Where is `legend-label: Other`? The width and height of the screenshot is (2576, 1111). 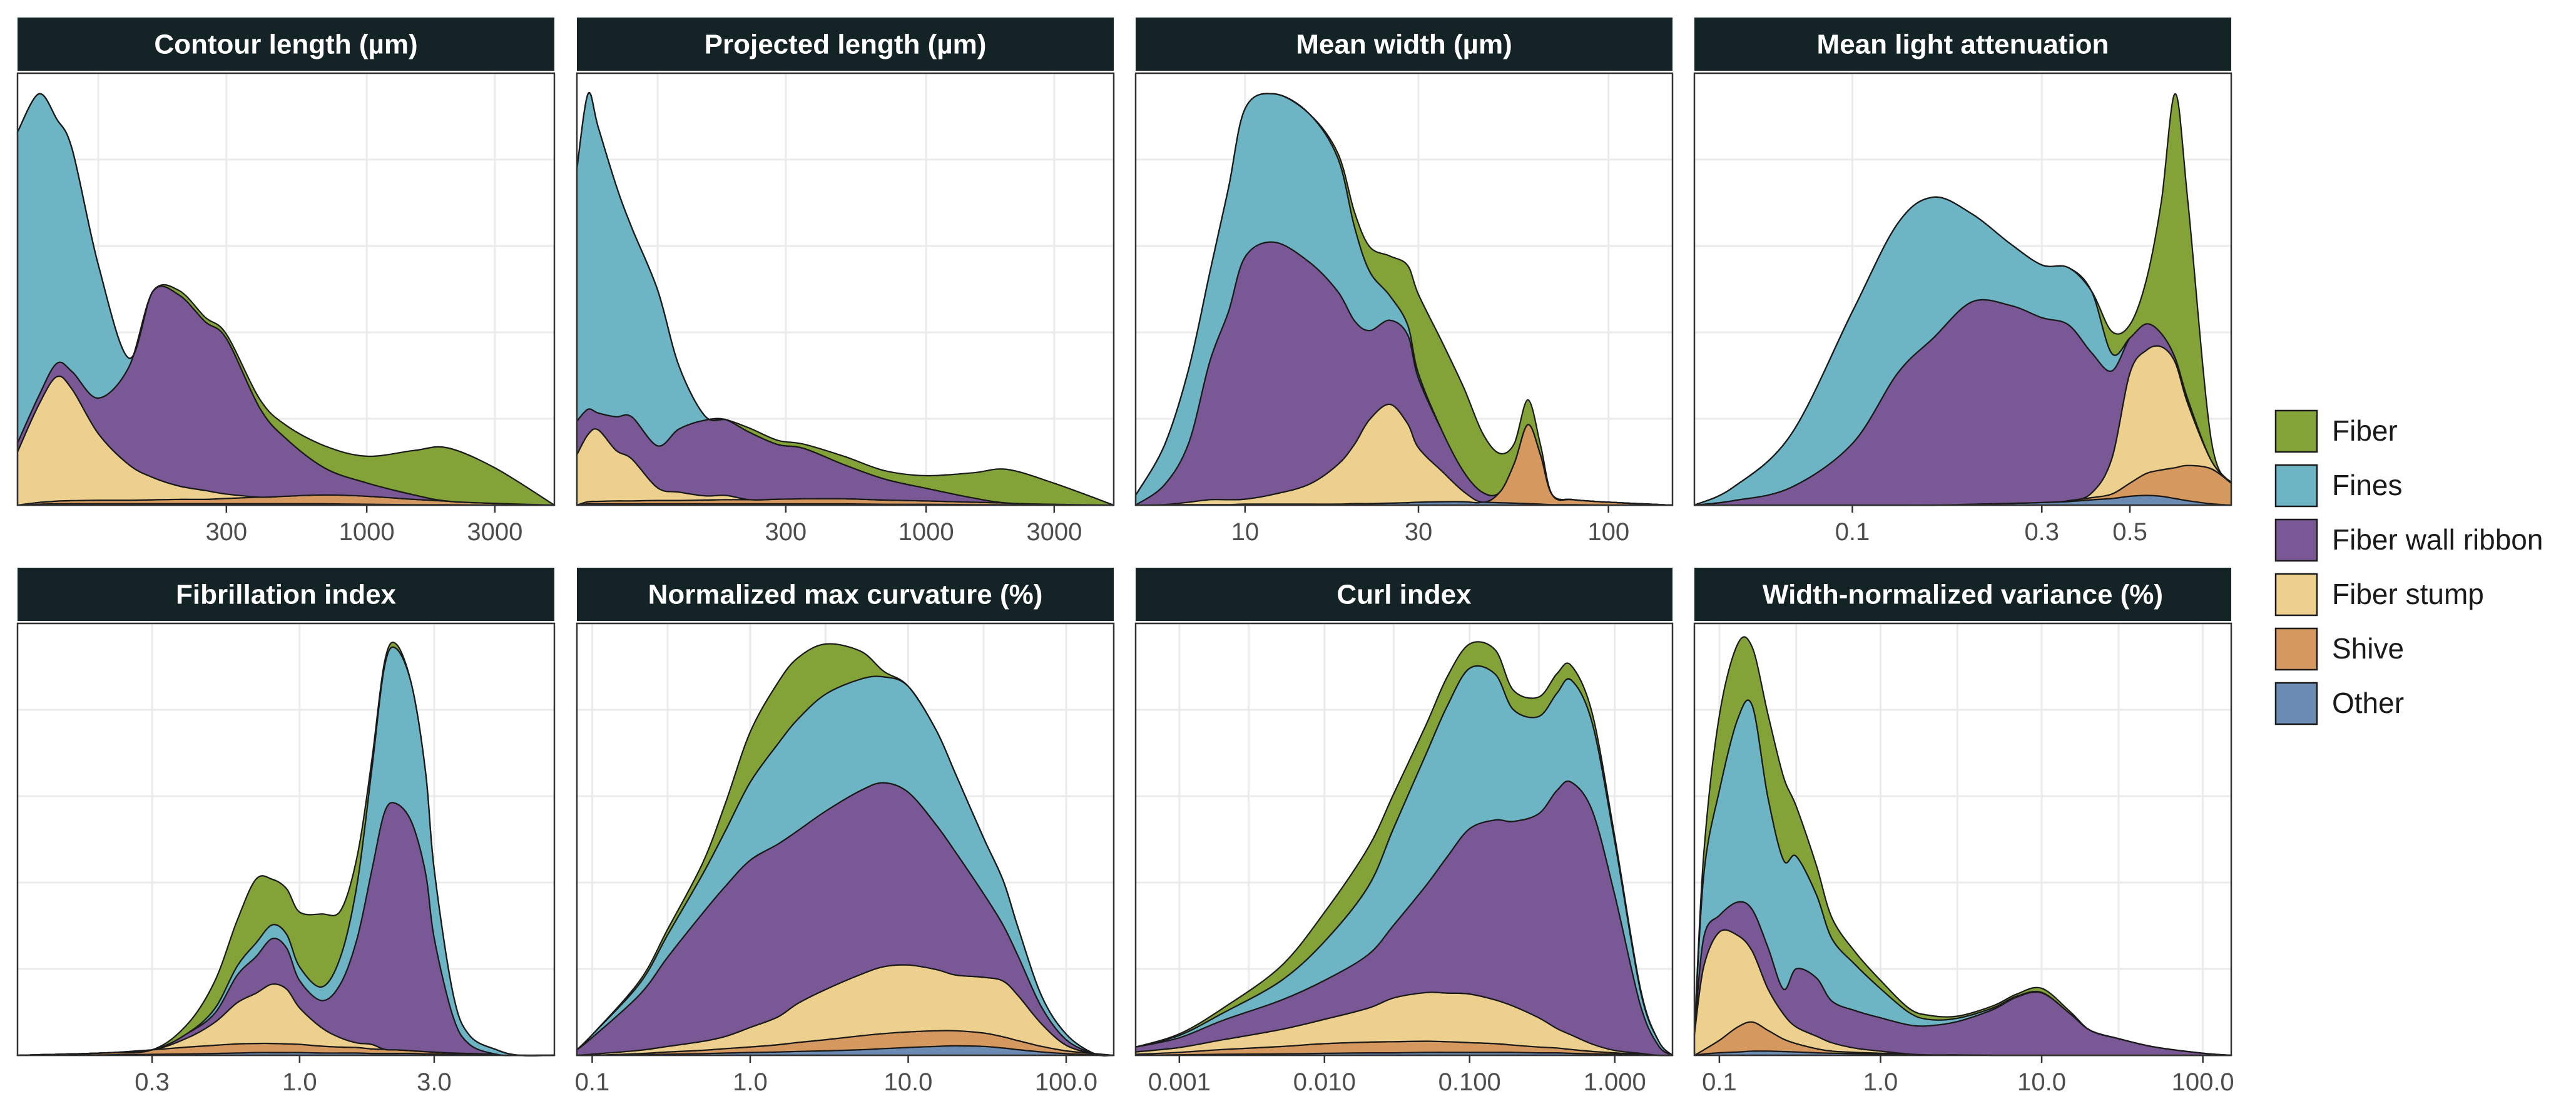 legend-label: Other is located at coordinates (2368, 703).